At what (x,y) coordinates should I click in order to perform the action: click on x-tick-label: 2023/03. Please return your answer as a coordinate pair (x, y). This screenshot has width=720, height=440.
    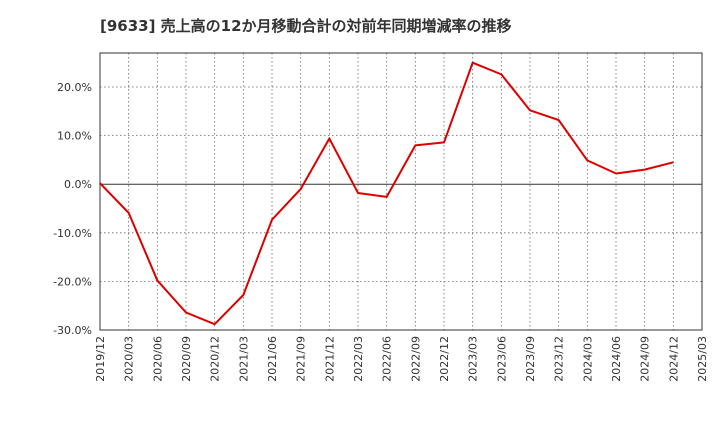
    Looking at the image, I should click on (473, 359).